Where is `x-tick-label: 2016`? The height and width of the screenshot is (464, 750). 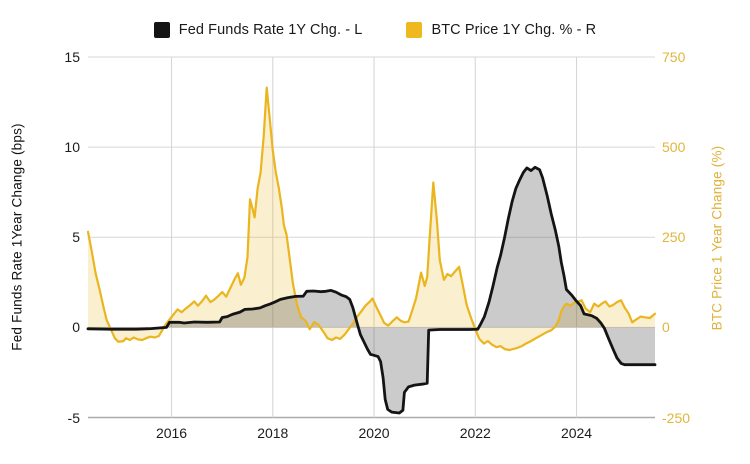 x-tick-label: 2016 is located at coordinates (171, 433).